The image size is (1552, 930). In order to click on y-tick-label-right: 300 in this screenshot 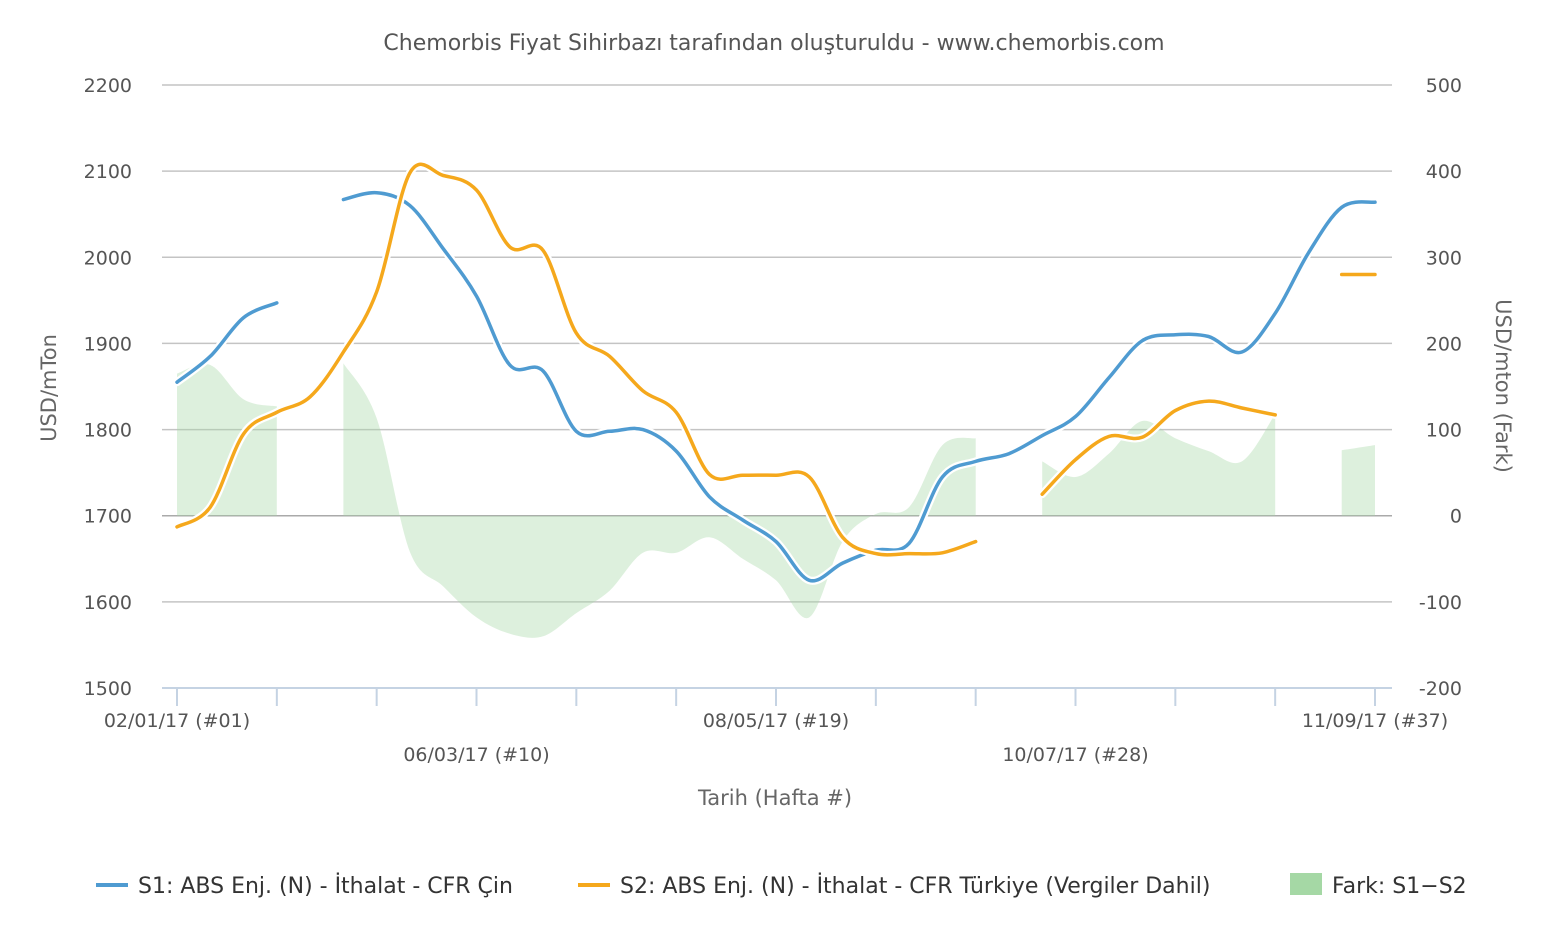, I will do `click(1444, 258)`.